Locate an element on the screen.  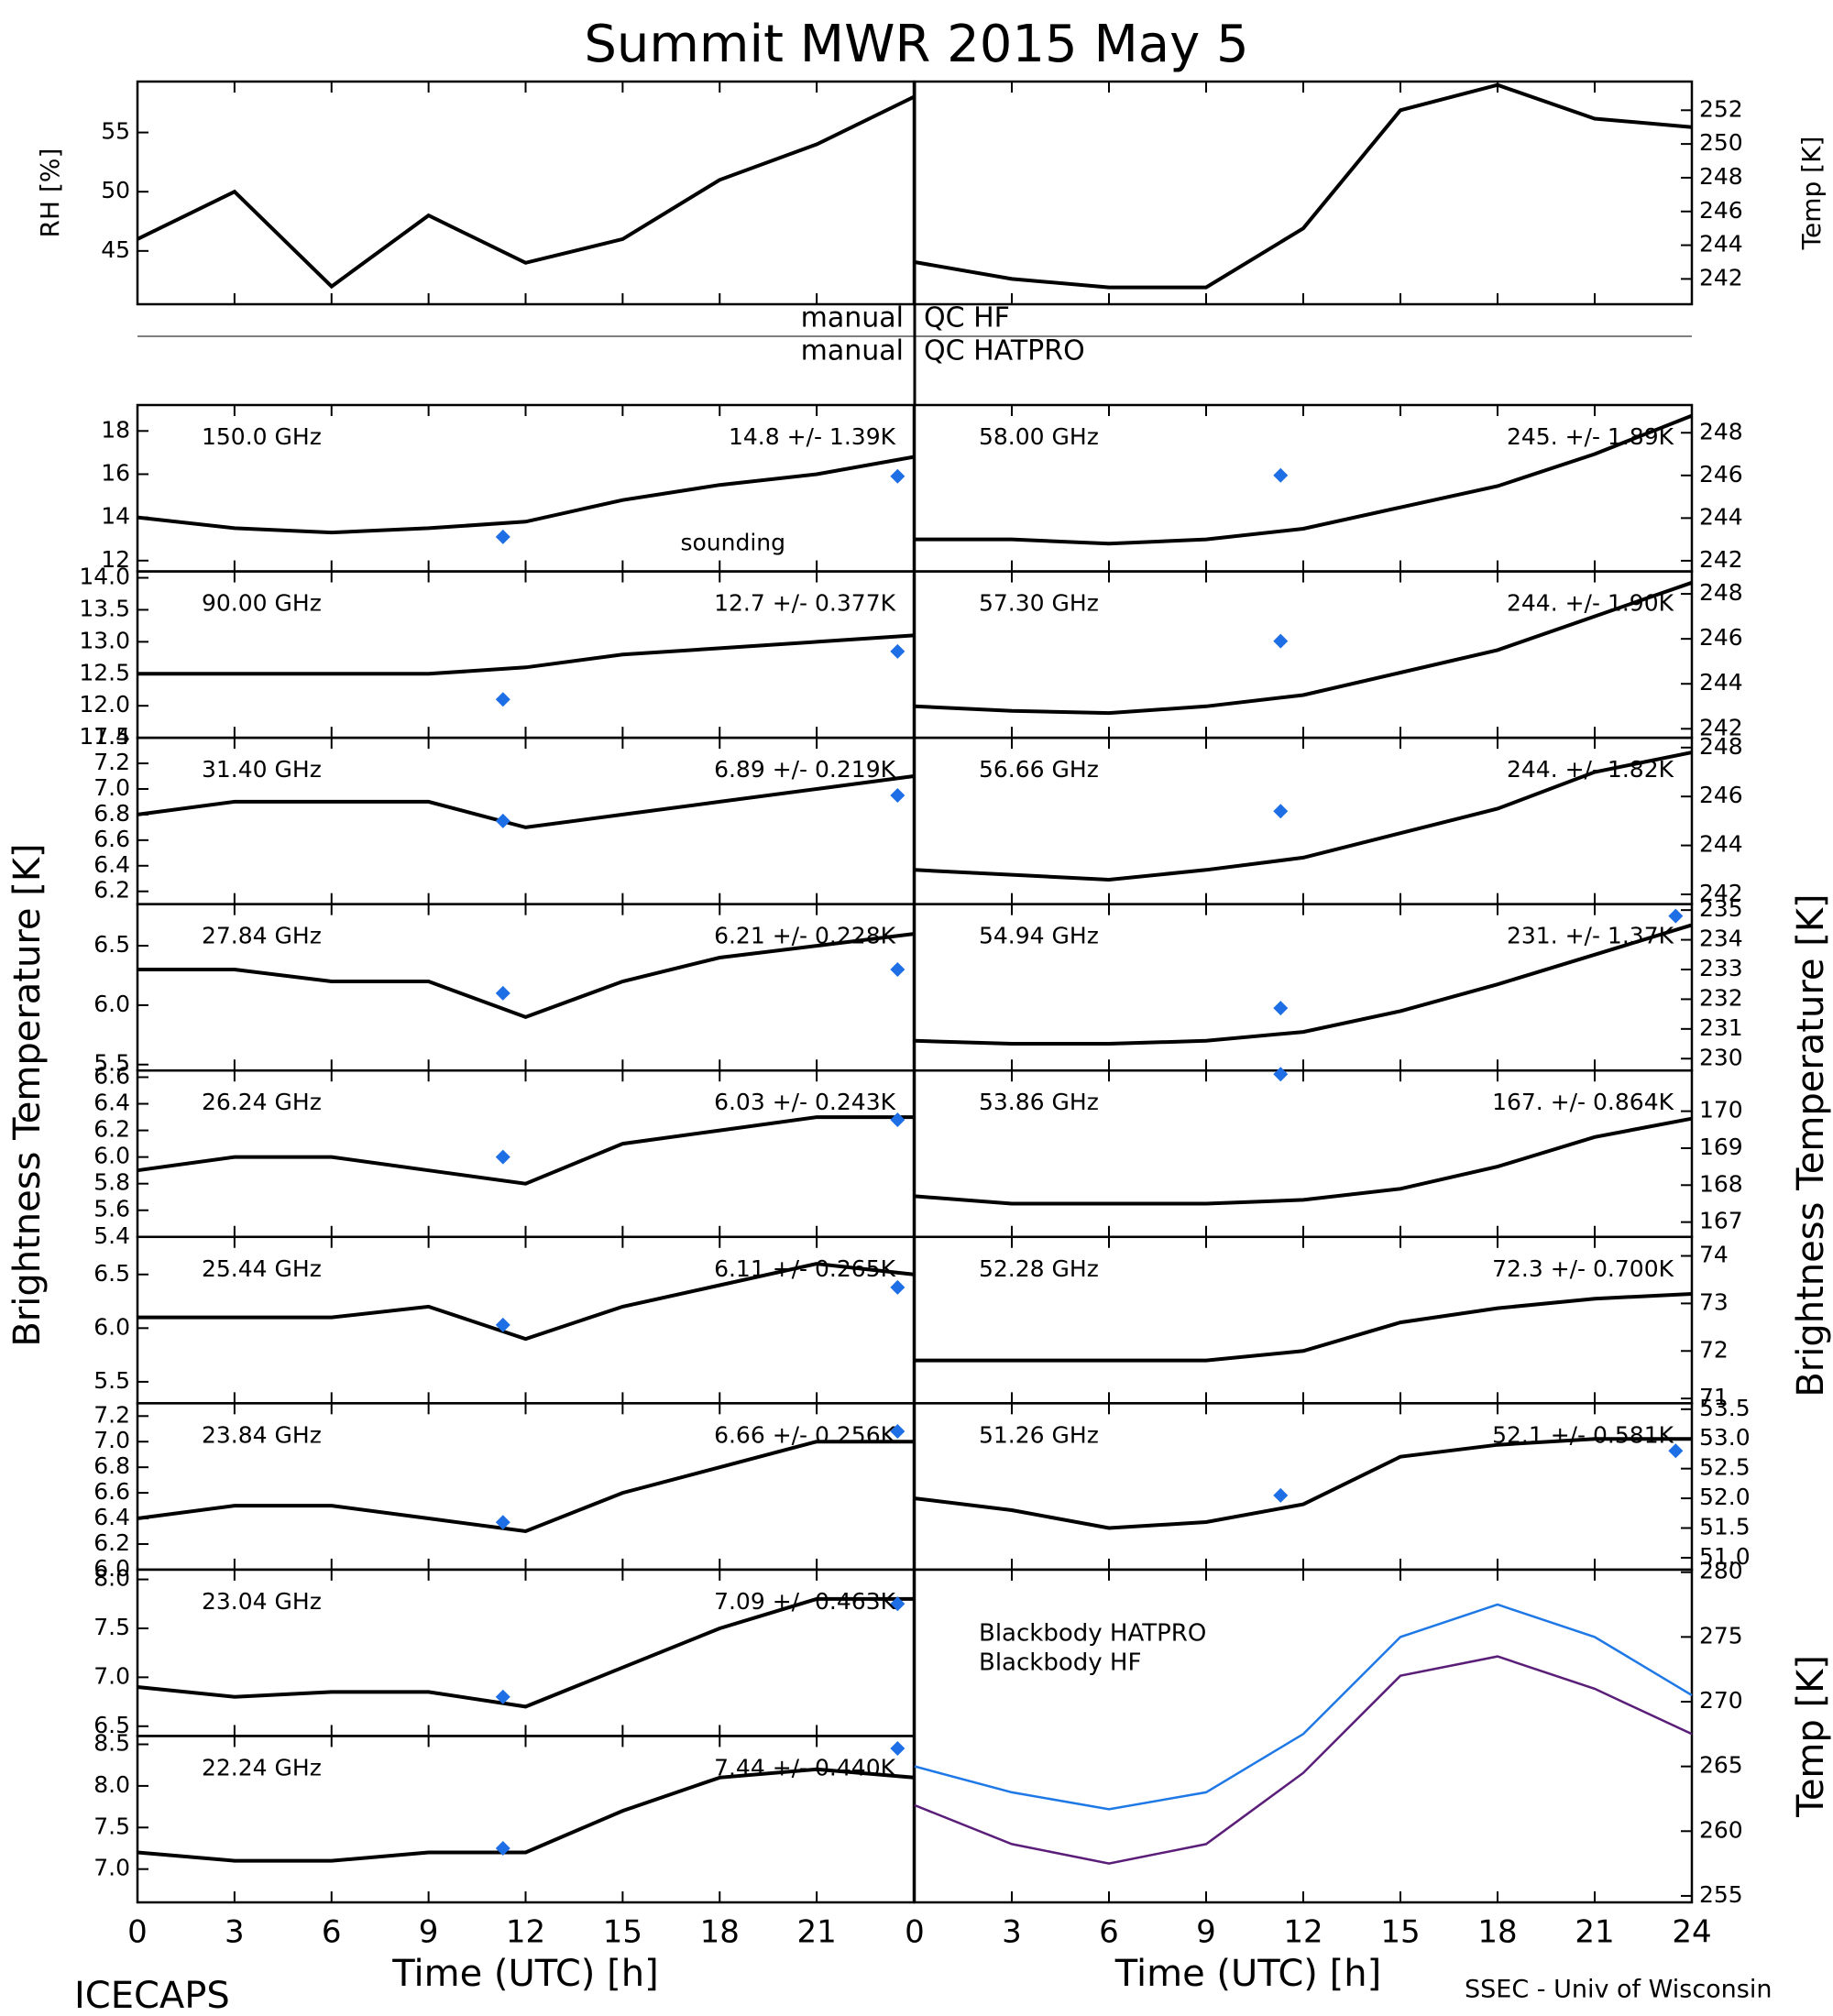
channel-stats: 52.1 +/- 0.581K is located at coordinates (1583, 1434).